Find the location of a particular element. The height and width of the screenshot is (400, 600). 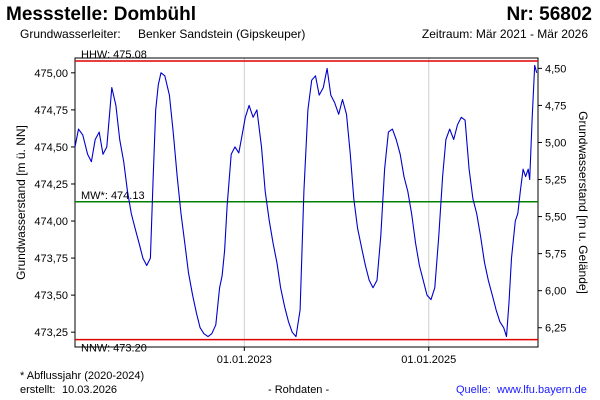

y-tick-label: 473,75 is located at coordinates (51, 259).